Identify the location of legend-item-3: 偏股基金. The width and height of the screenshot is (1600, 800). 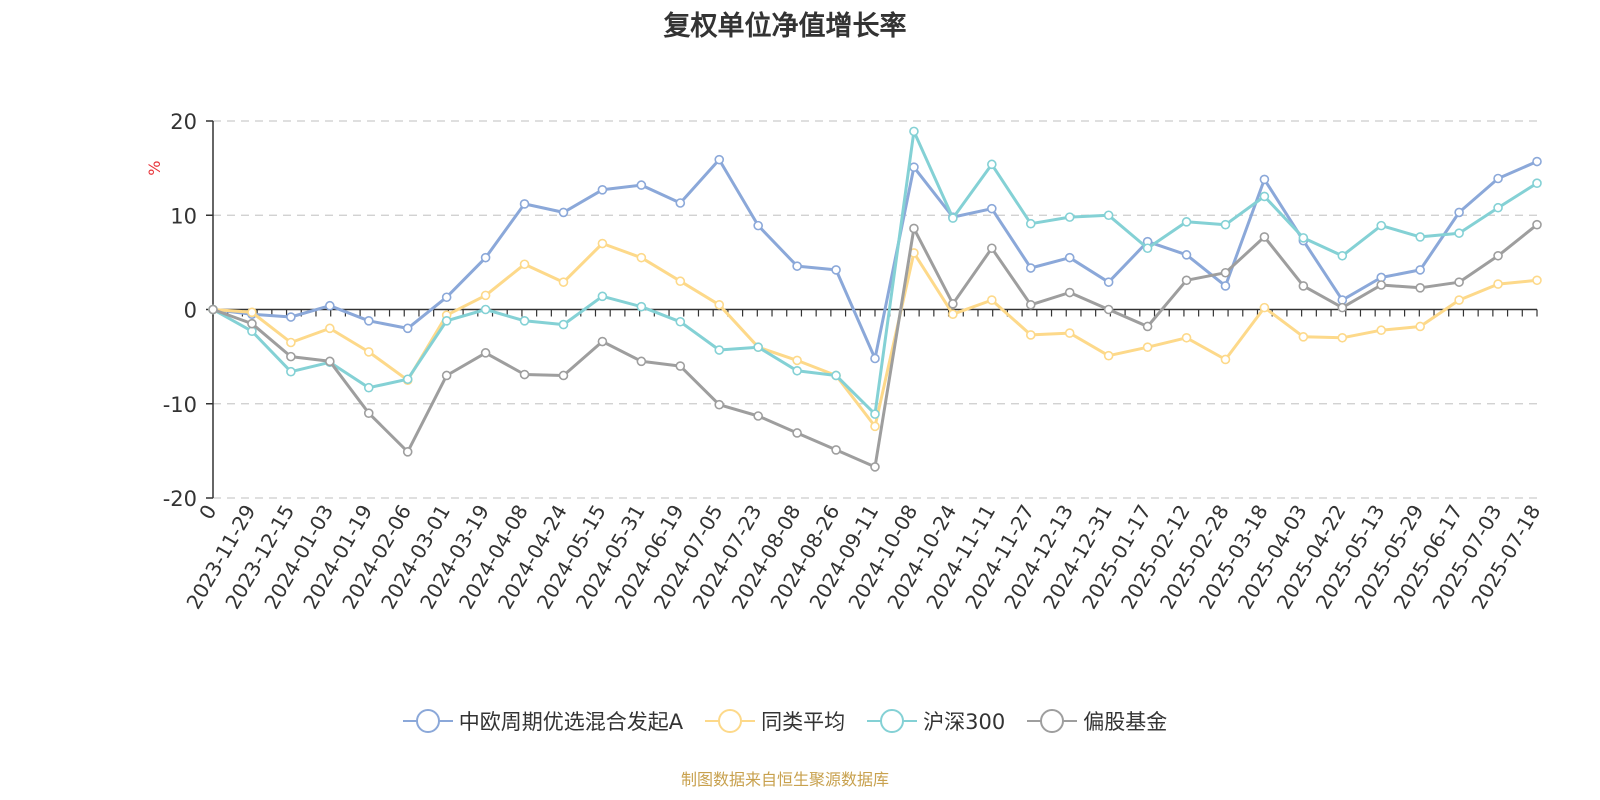
(1097, 721).